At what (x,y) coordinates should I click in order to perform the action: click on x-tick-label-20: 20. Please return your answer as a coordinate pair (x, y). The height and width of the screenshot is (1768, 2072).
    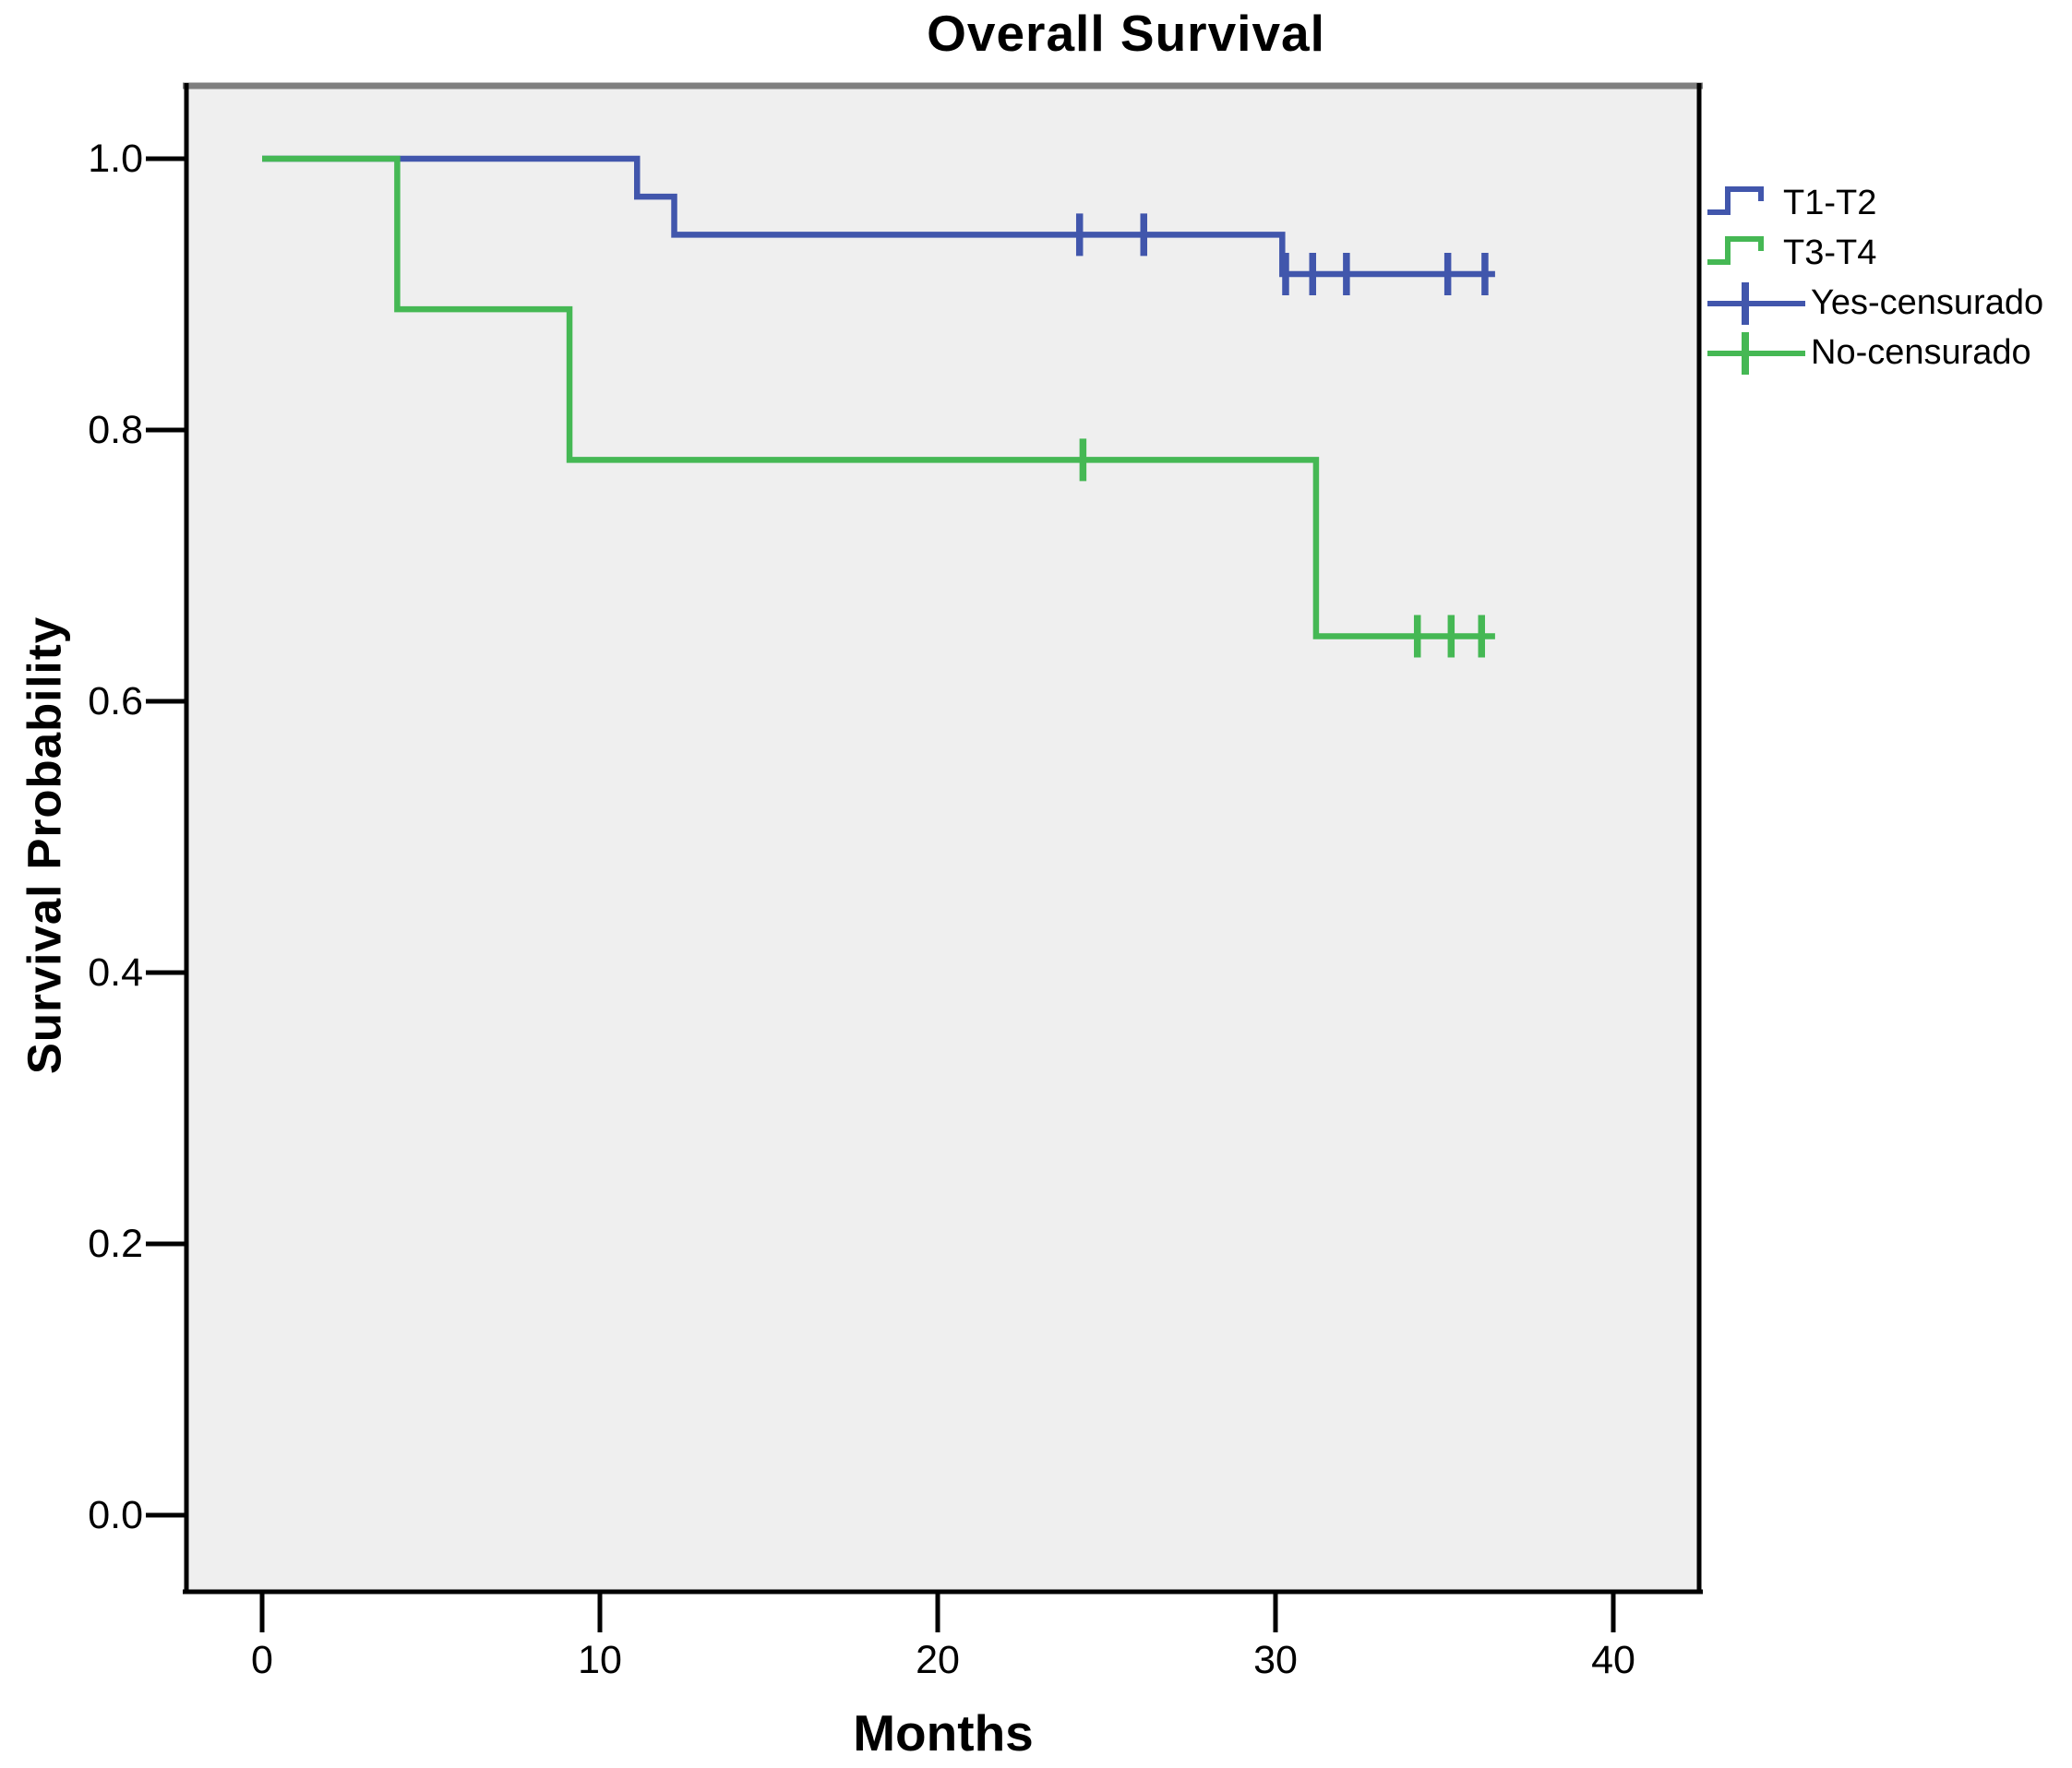
    Looking at the image, I should click on (938, 1660).